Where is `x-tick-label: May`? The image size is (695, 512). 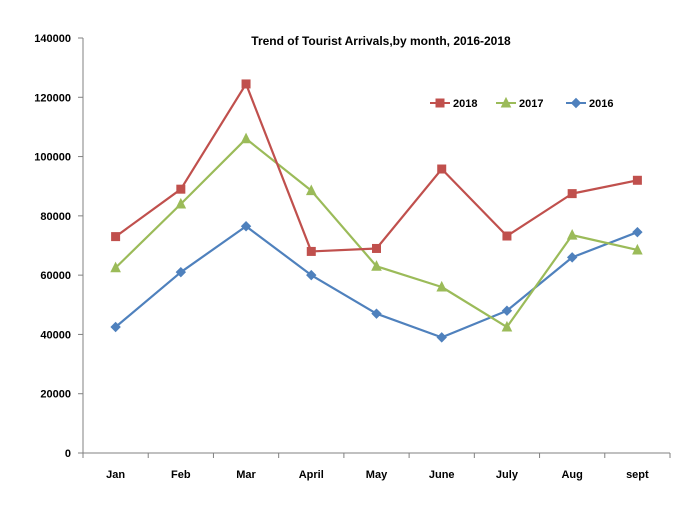 x-tick-label: May is located at coordinates (377, 475).